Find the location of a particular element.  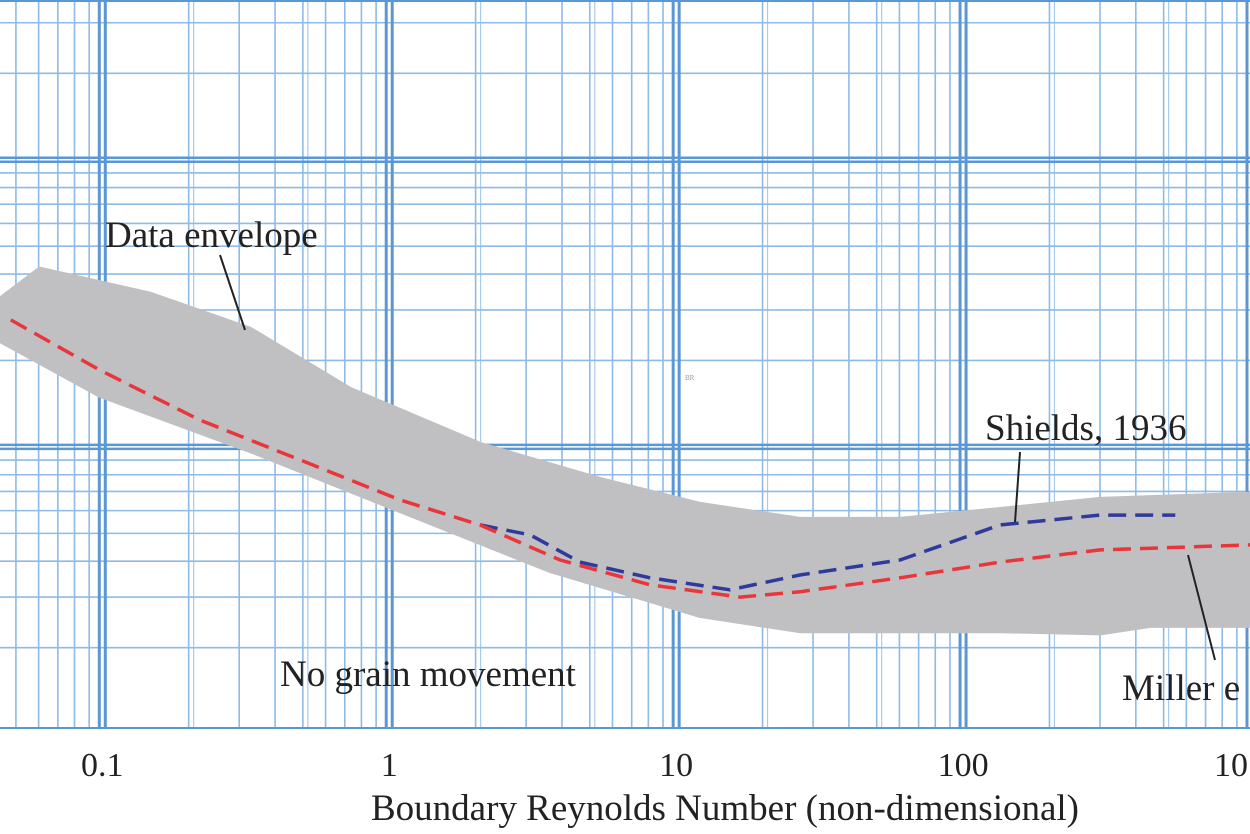

x-tick-label: 100 is located at coordinates (963, 765).